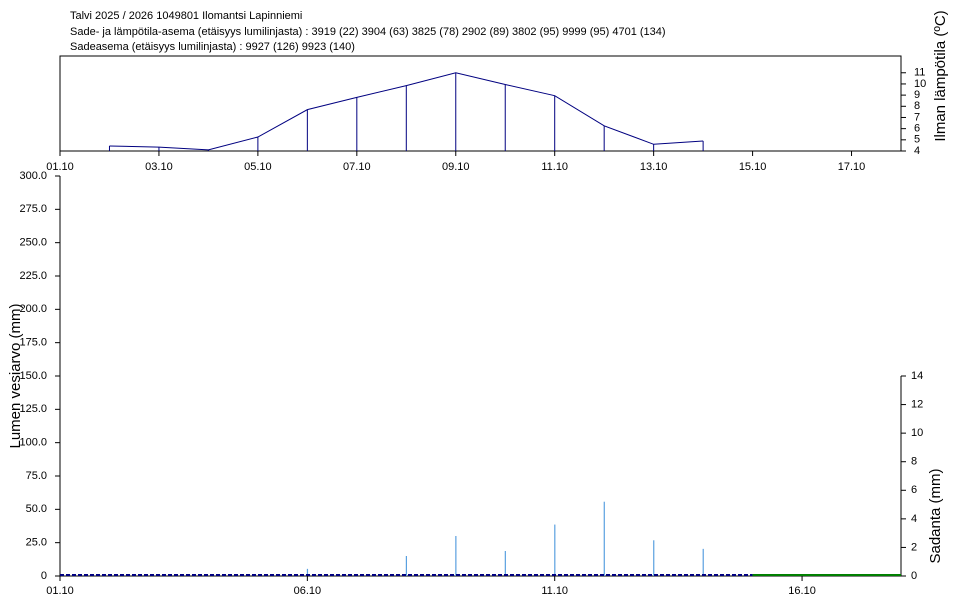  Describe the element at coordinates (33, 243) in the screenshot. I see `y-tick-label: 250.0` at that location.